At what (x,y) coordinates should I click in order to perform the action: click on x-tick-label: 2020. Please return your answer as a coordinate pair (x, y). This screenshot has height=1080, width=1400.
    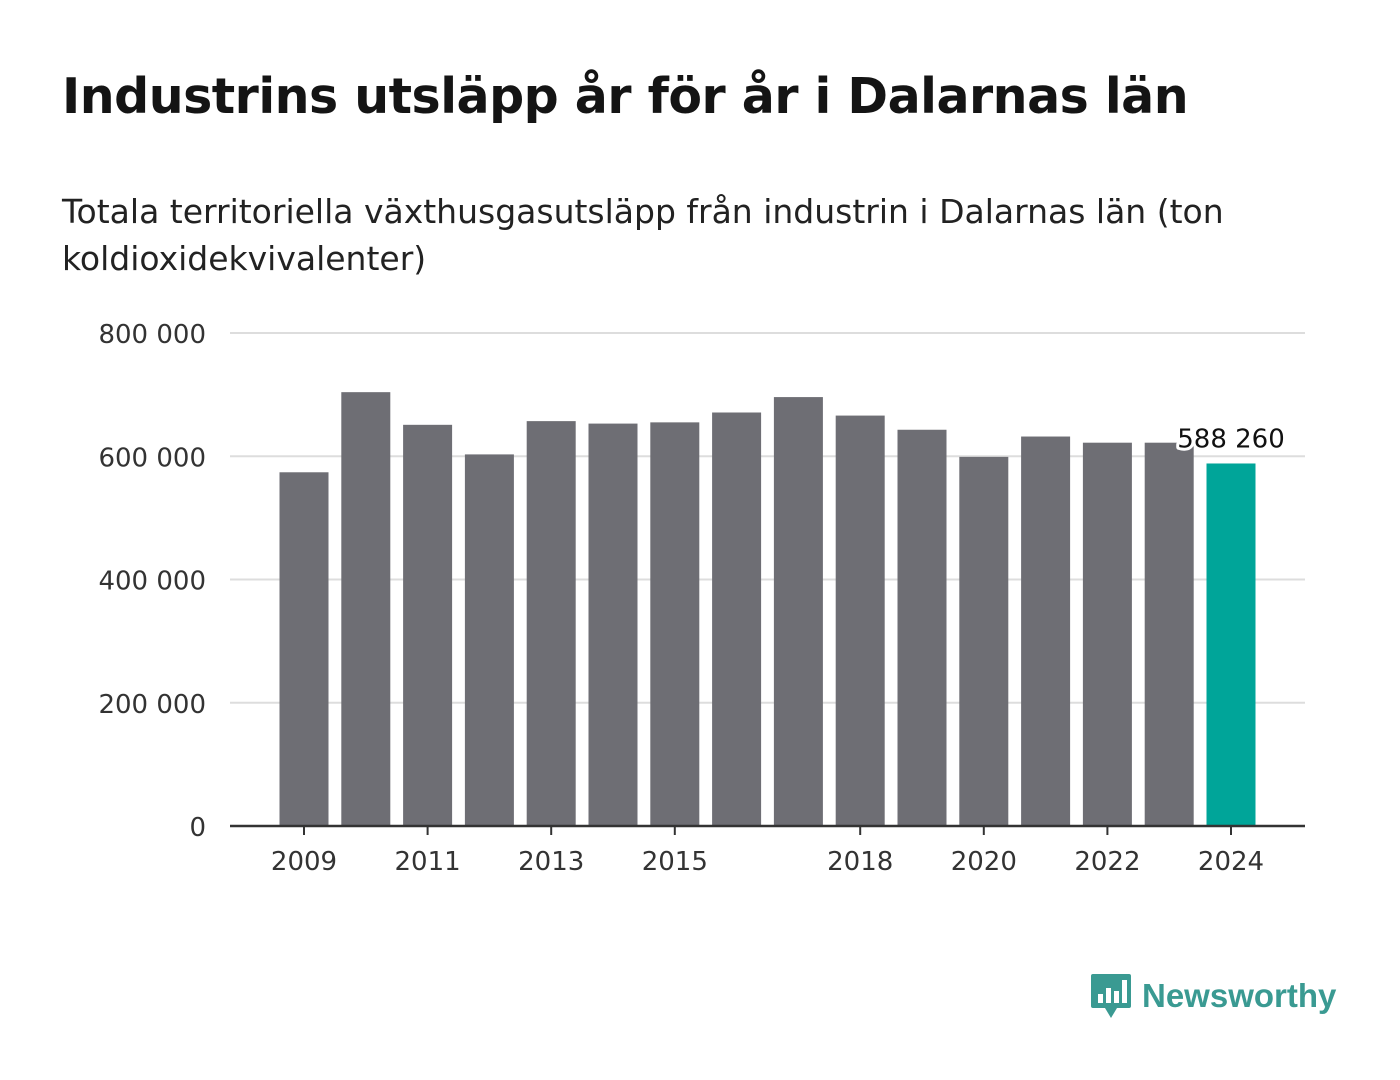
    Looking at the image, I should click on (984, 862).